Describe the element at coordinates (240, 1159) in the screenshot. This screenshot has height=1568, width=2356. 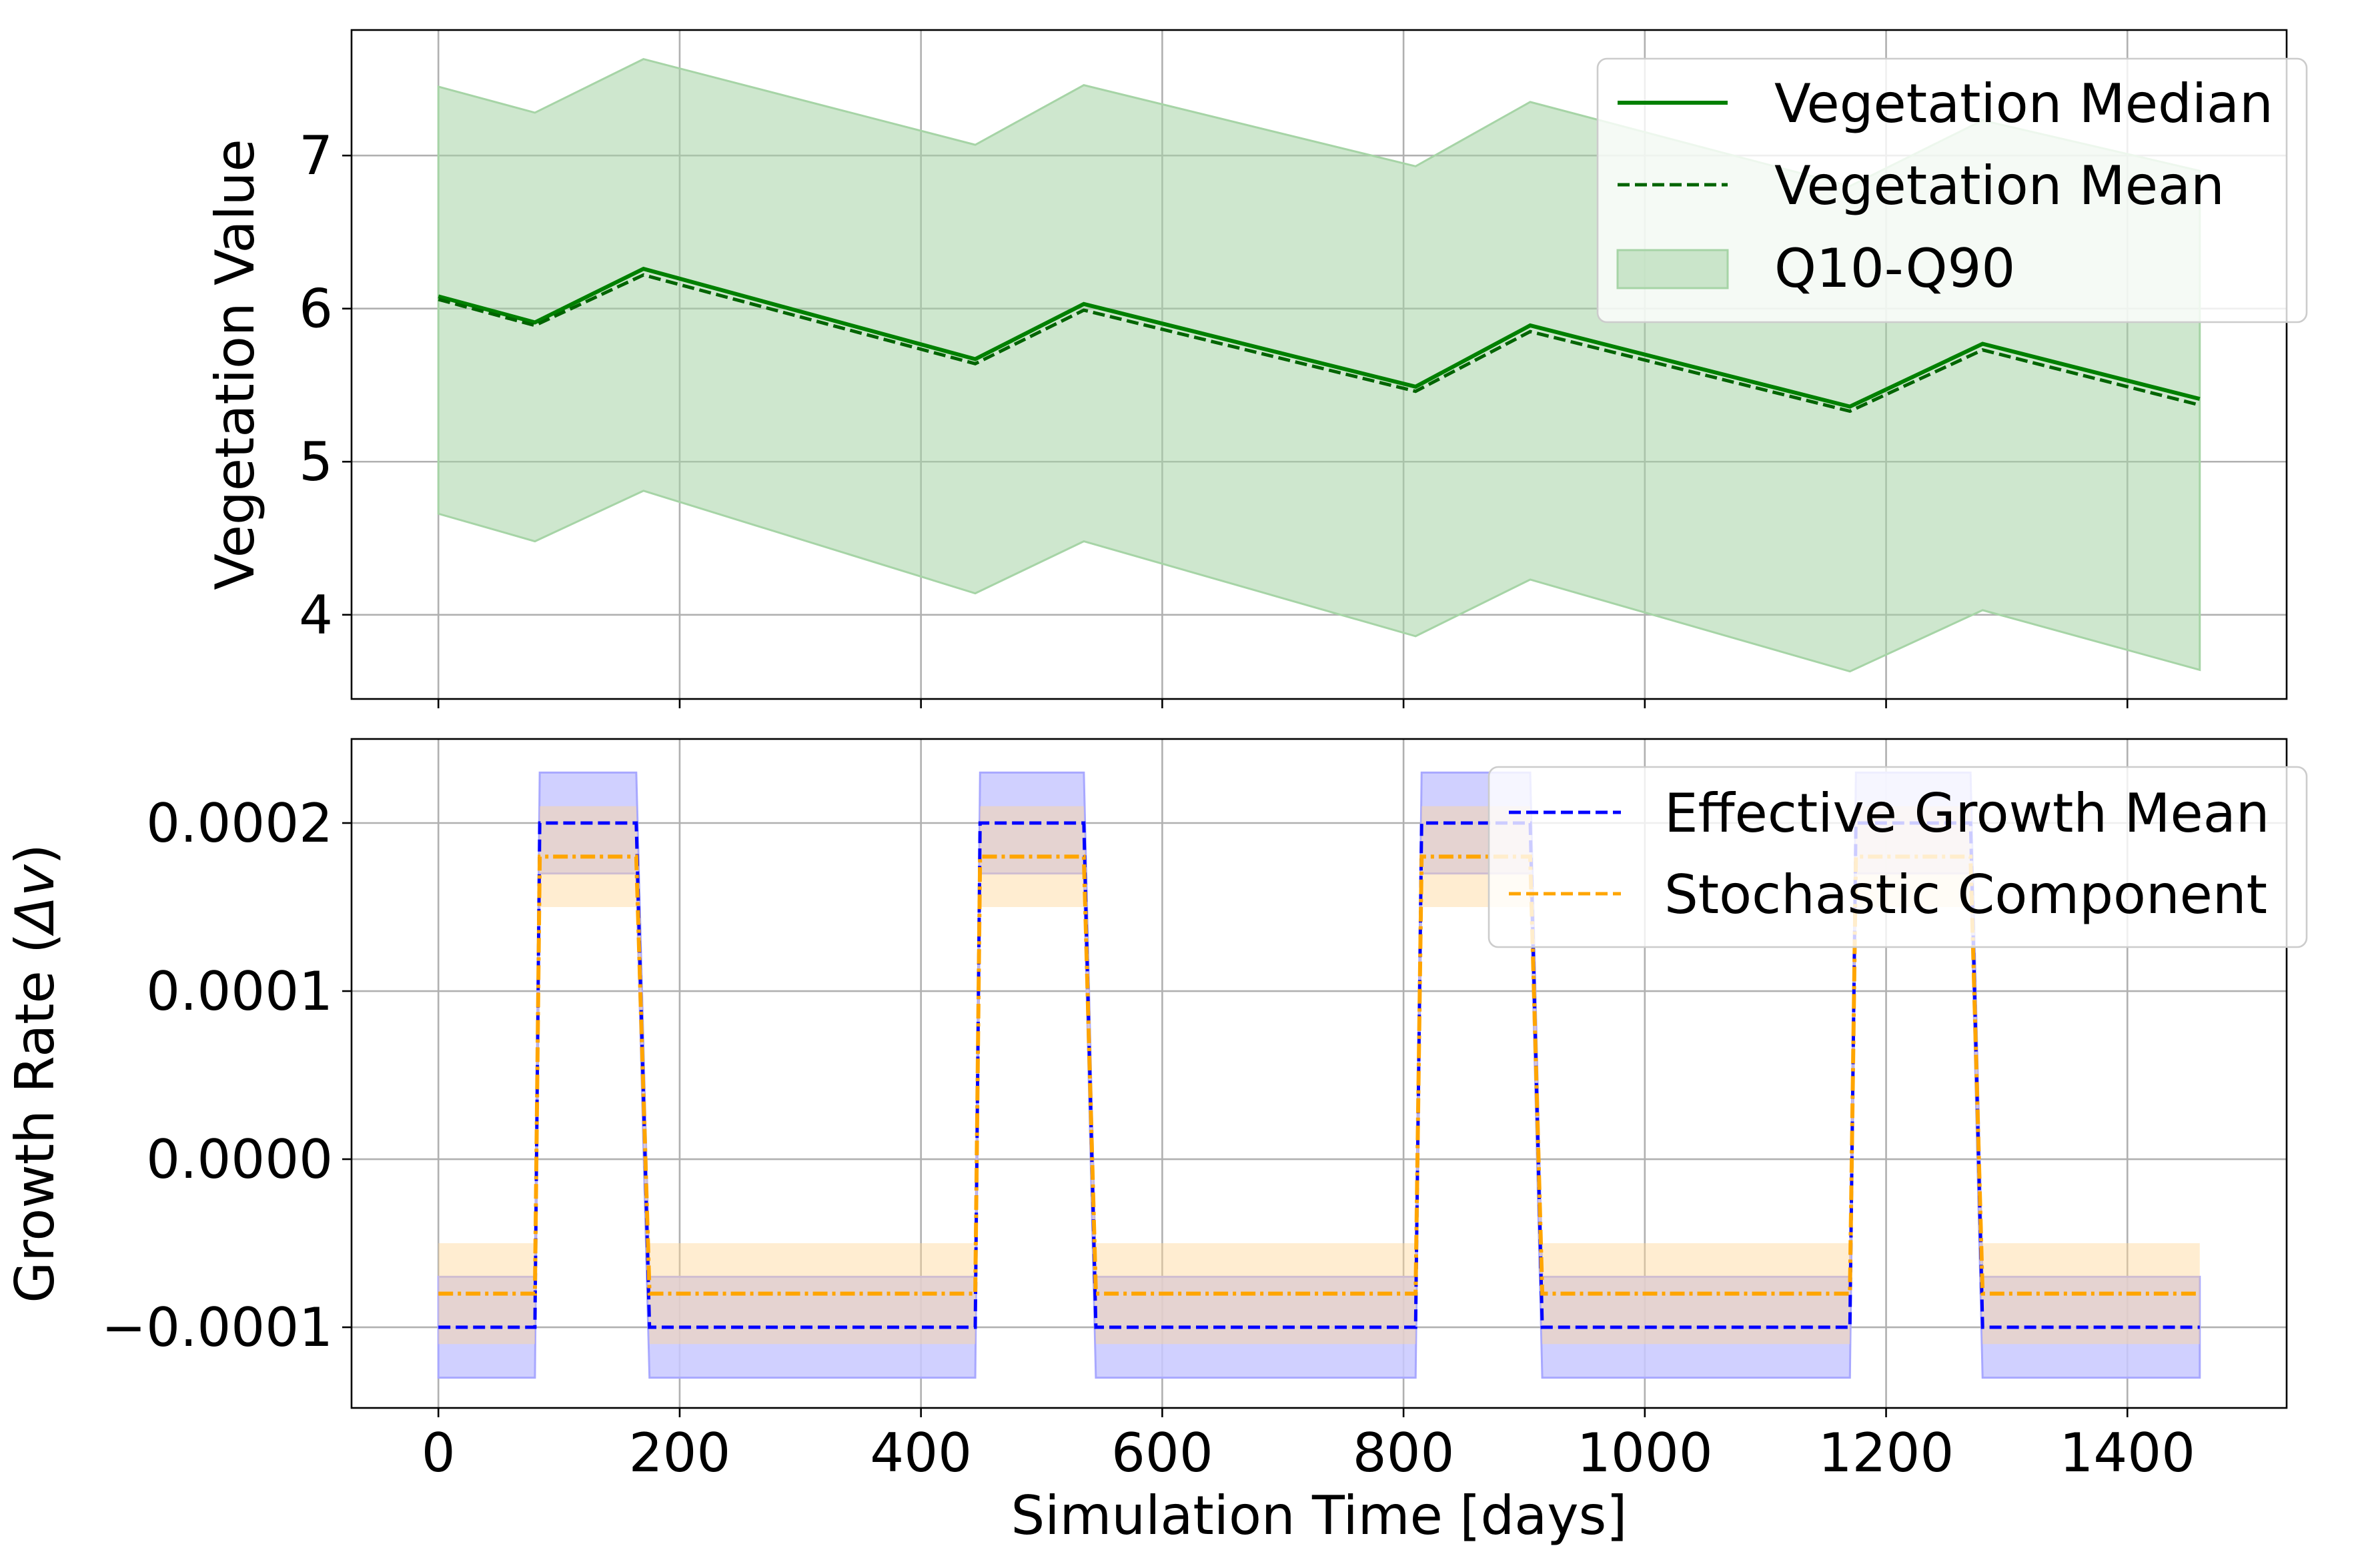
I see `y-tick-label: 0.0000` at that location.